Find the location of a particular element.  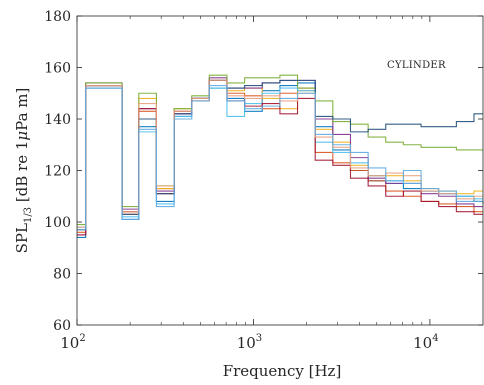

x-axis-label: Frequency [Hz] is located at coordinates (282, 371).